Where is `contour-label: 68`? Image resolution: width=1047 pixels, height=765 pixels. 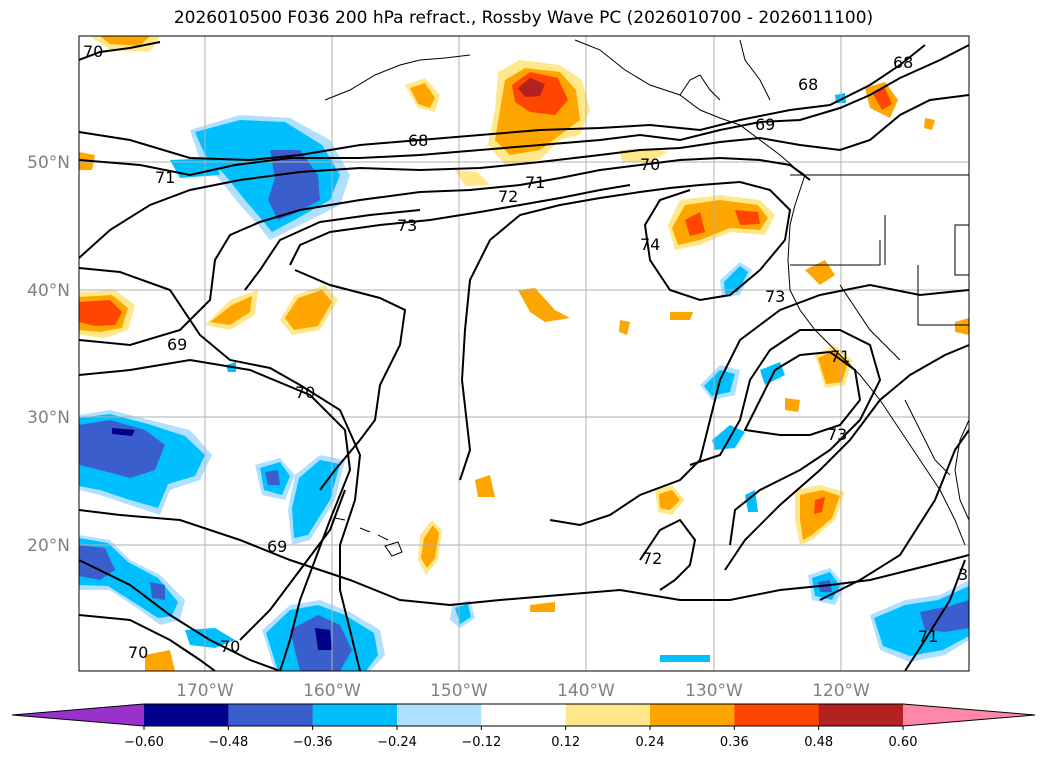
contour-label: 68 is located at coordinates (903, 62).